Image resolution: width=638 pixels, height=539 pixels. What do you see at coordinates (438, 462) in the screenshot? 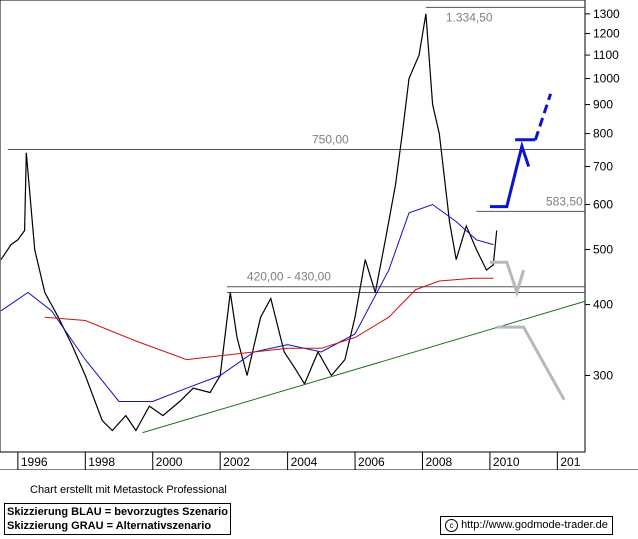
I see `x-tick-label: 2008` at bounding box center [438, 462].